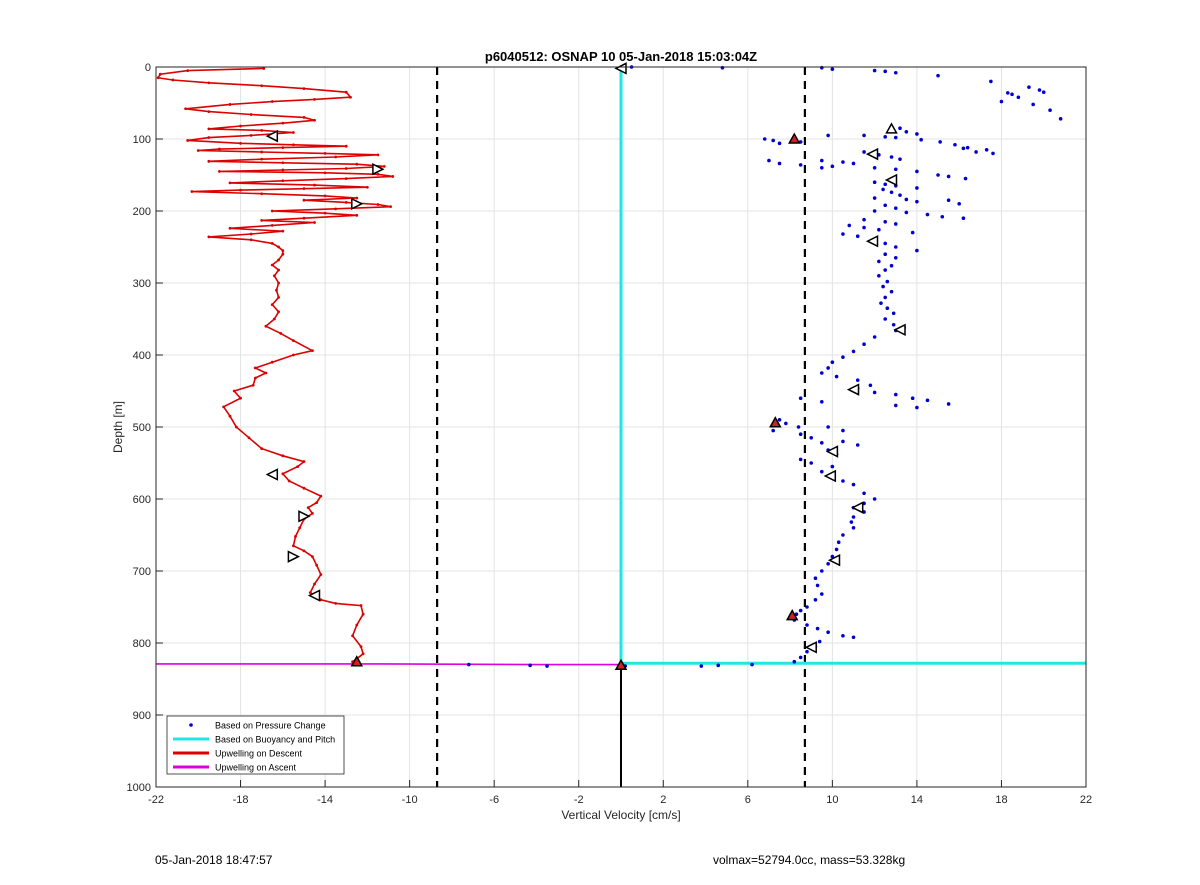 This screenshot has width=1200, height=885. What do you see at coordinates (156, 800) in the screenshot?
I see `x-tick-label: -22` at bounding box center [156, 800].